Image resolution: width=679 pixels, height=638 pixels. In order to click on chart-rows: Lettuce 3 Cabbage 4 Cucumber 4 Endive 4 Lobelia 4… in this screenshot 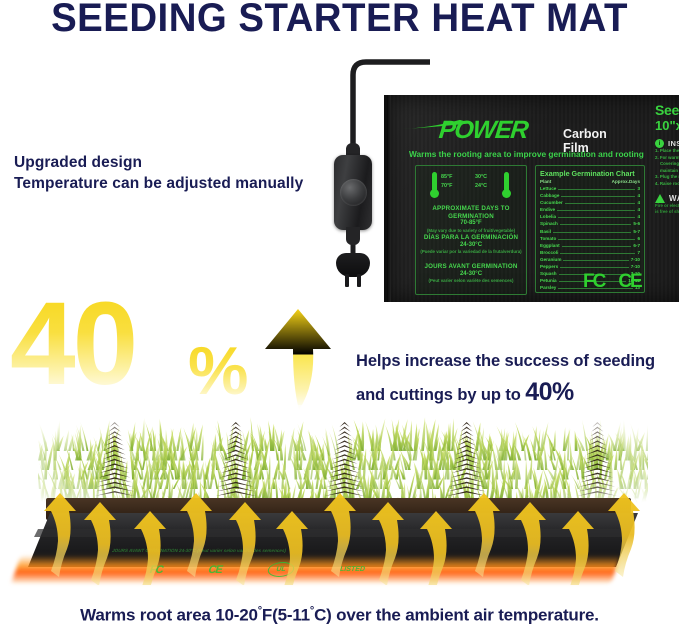, I will do `click(590, 238)`.